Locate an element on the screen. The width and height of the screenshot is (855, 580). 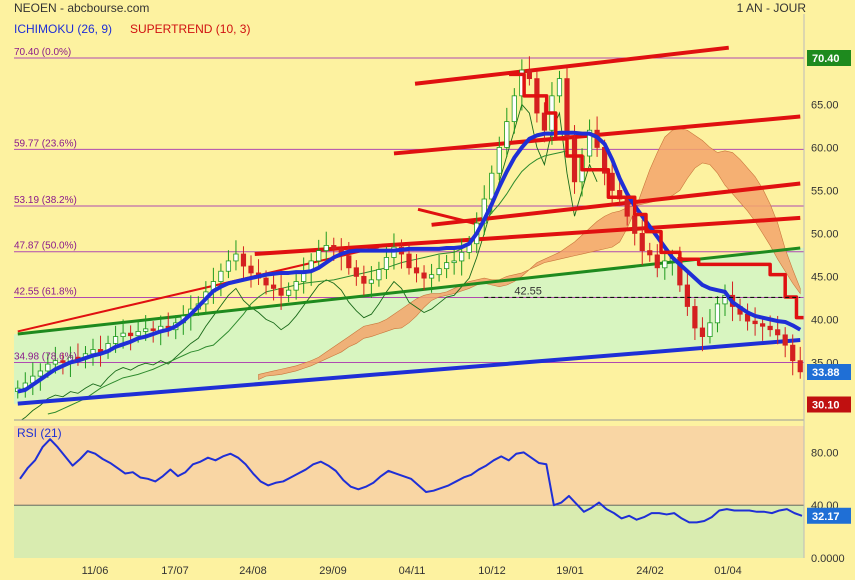
value-tag-label: 33.88 is located at coordinates (826, 373).